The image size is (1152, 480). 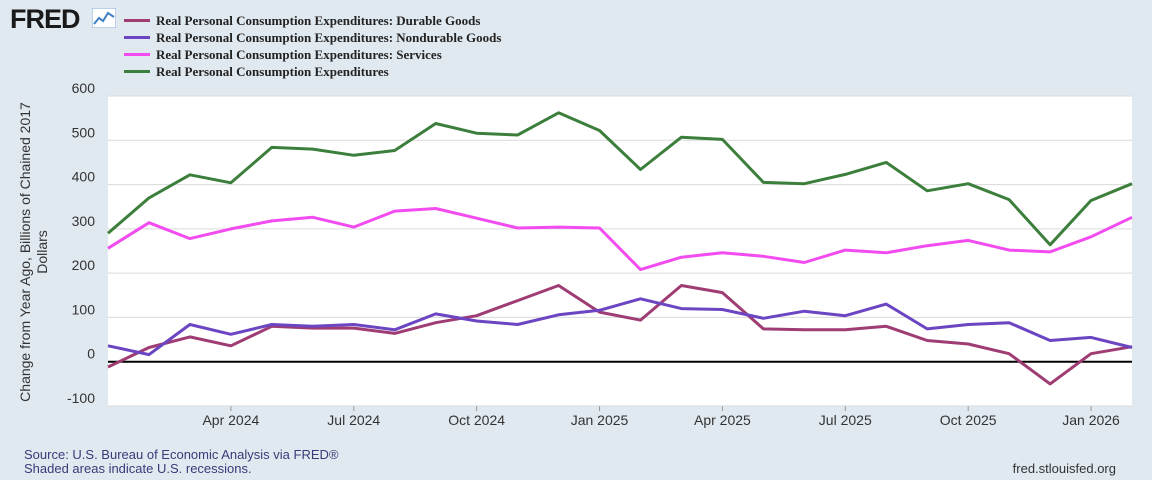 What do you see at coordinates (312, 71) in the screenshot?
I see `legend-item: Real Personal Consumption Expenditures` at bounding box center [312, 71].